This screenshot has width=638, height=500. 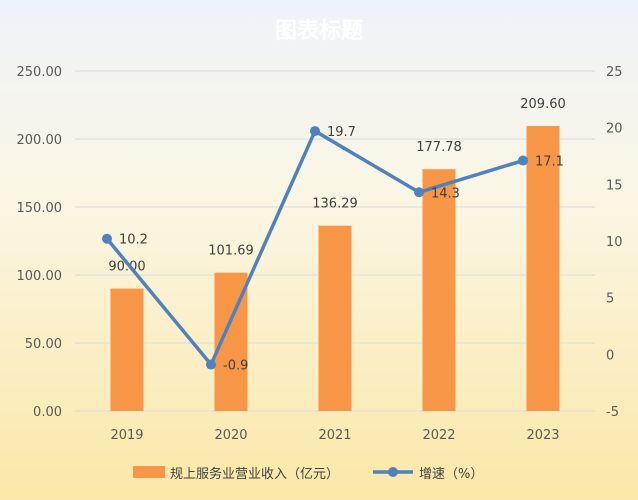 I want to click on y-right-tick-label: 0, so click(x=610, y=355).